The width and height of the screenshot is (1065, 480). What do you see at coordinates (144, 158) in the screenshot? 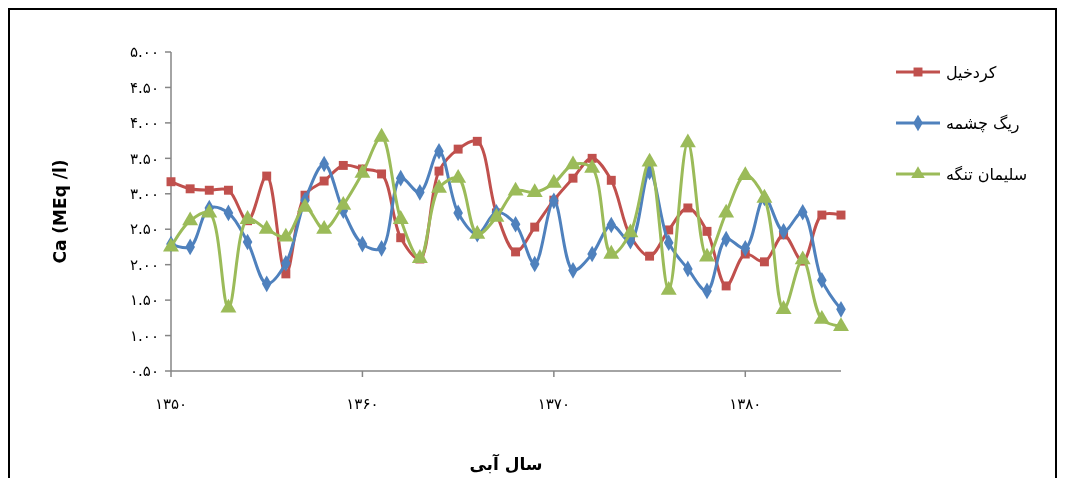
I see `y-tick-label: ۳.۵۰` at bounding box center [144, 158].